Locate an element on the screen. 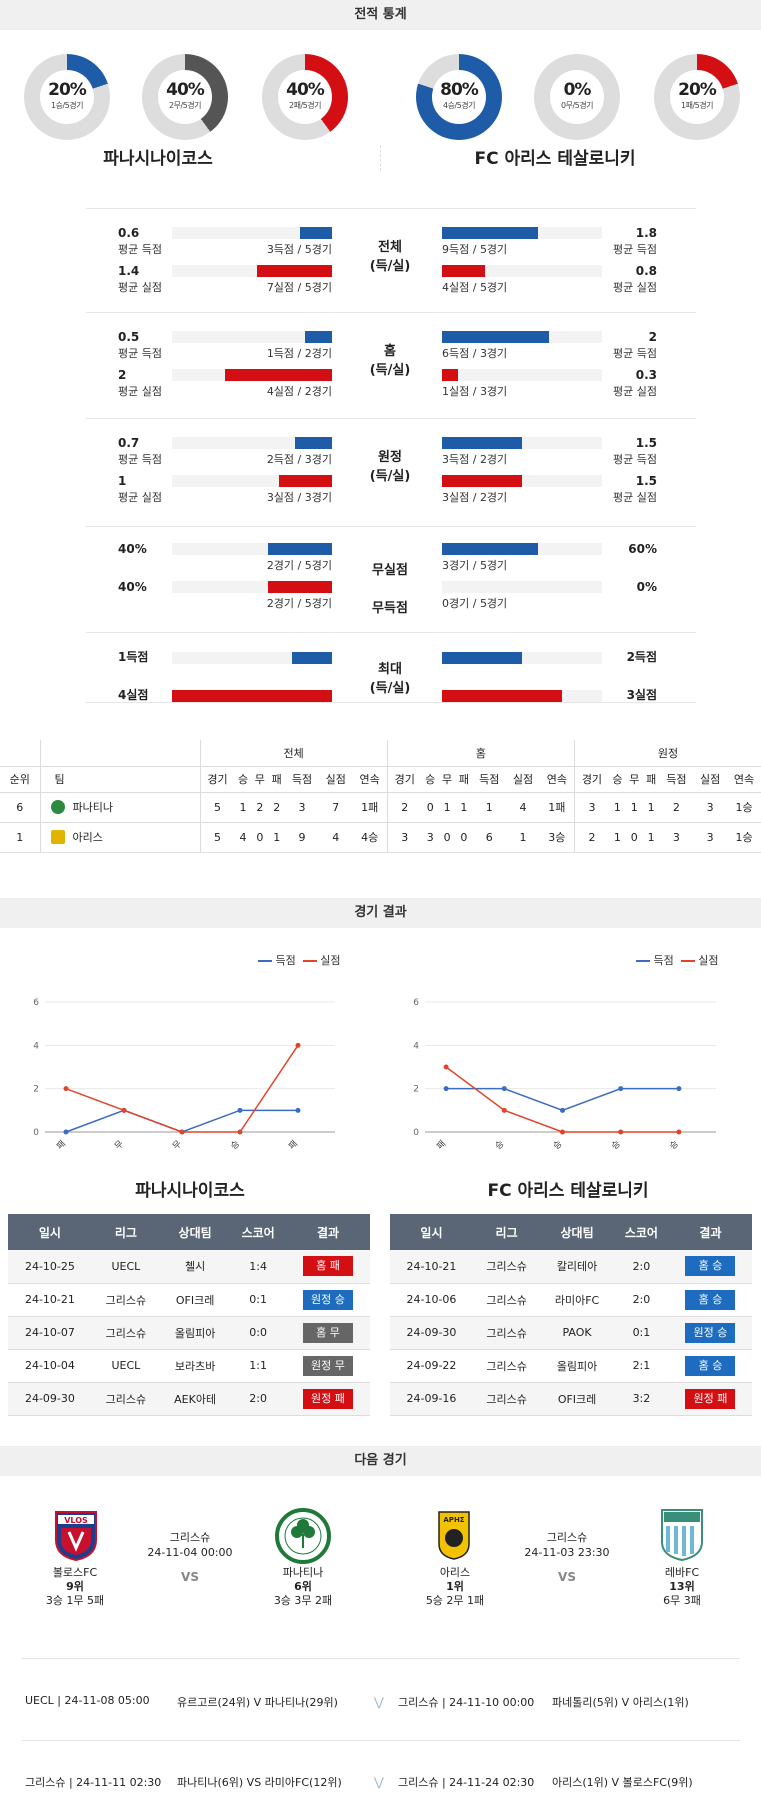 The width and height of the screenshot is (761, 1814). upcoming-info-4: 그리스슈 | 24-11-24 02:30 is located at coordinates (466, 1782).